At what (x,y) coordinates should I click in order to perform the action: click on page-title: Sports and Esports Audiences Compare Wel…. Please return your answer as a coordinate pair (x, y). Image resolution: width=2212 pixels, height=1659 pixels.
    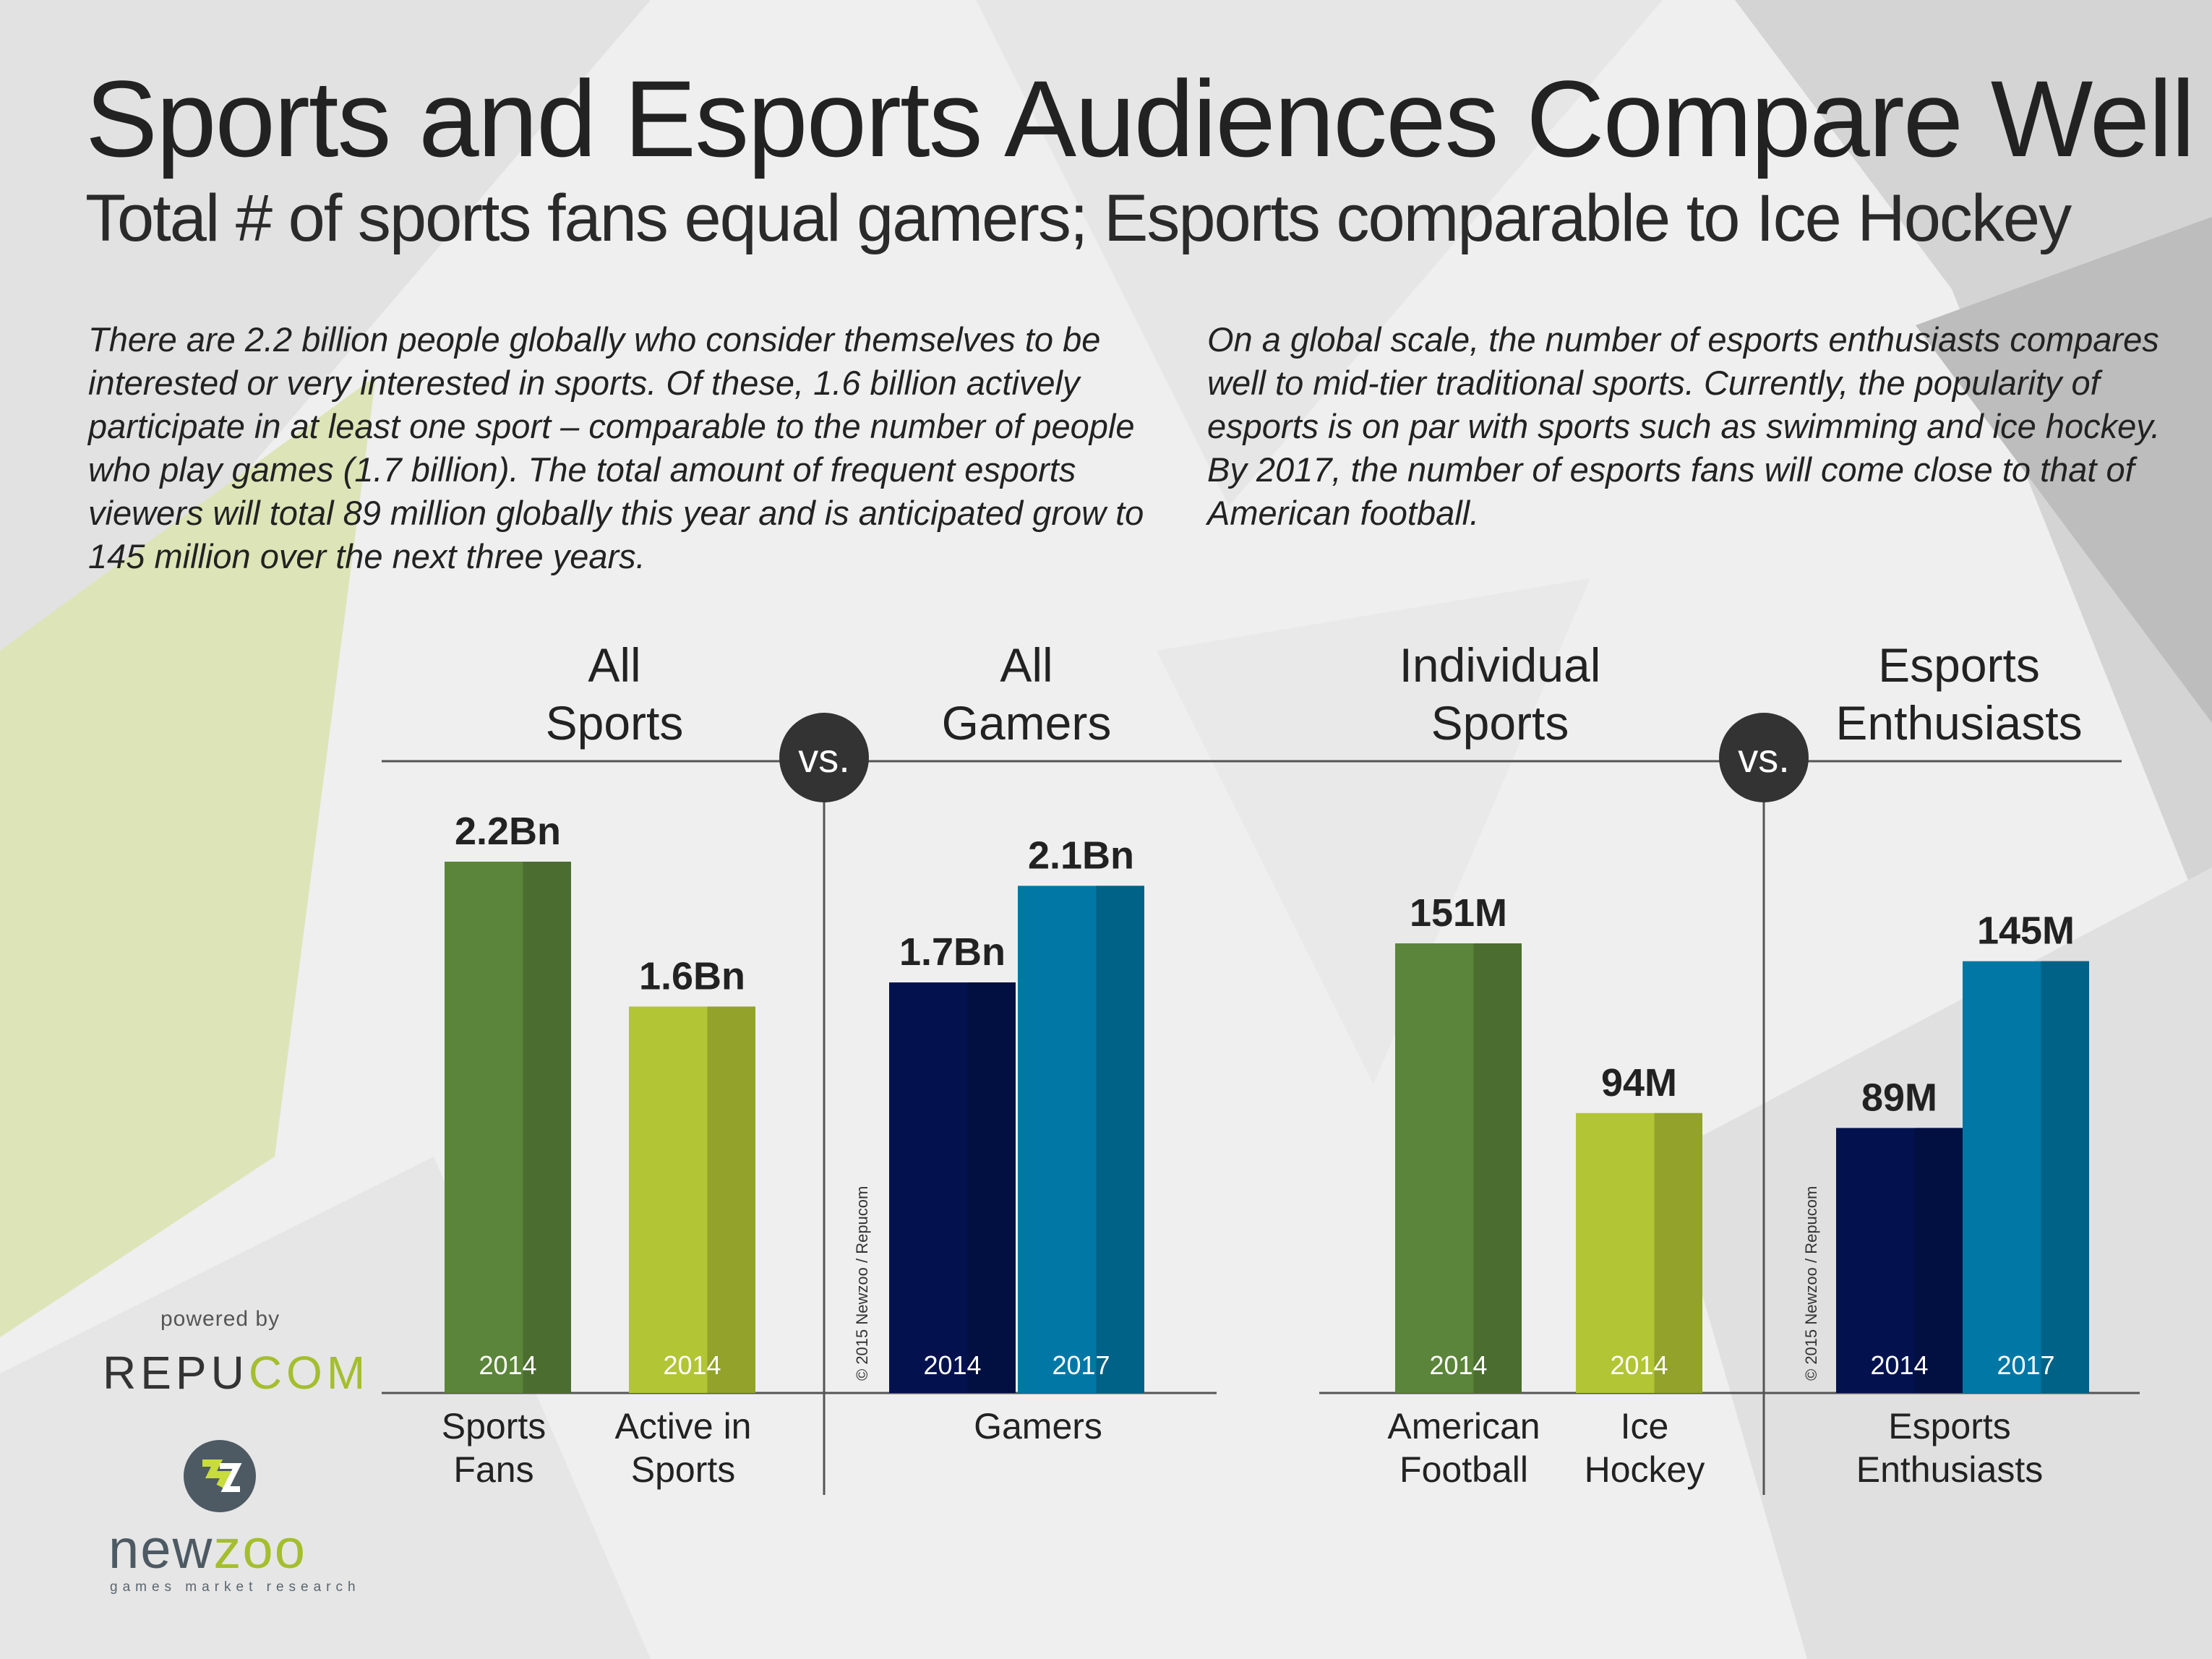
    Looking at the image, I should click on (1140, 119).